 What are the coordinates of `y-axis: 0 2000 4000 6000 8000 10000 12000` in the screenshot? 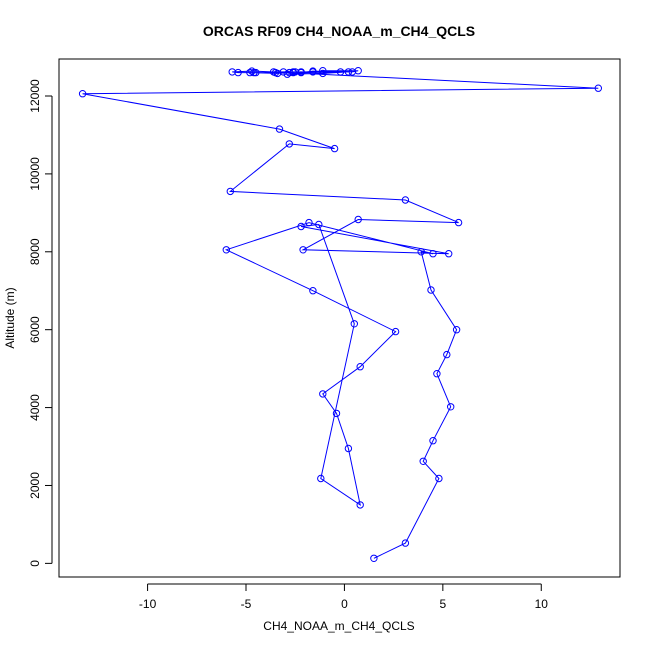 It's located at (40, 323).